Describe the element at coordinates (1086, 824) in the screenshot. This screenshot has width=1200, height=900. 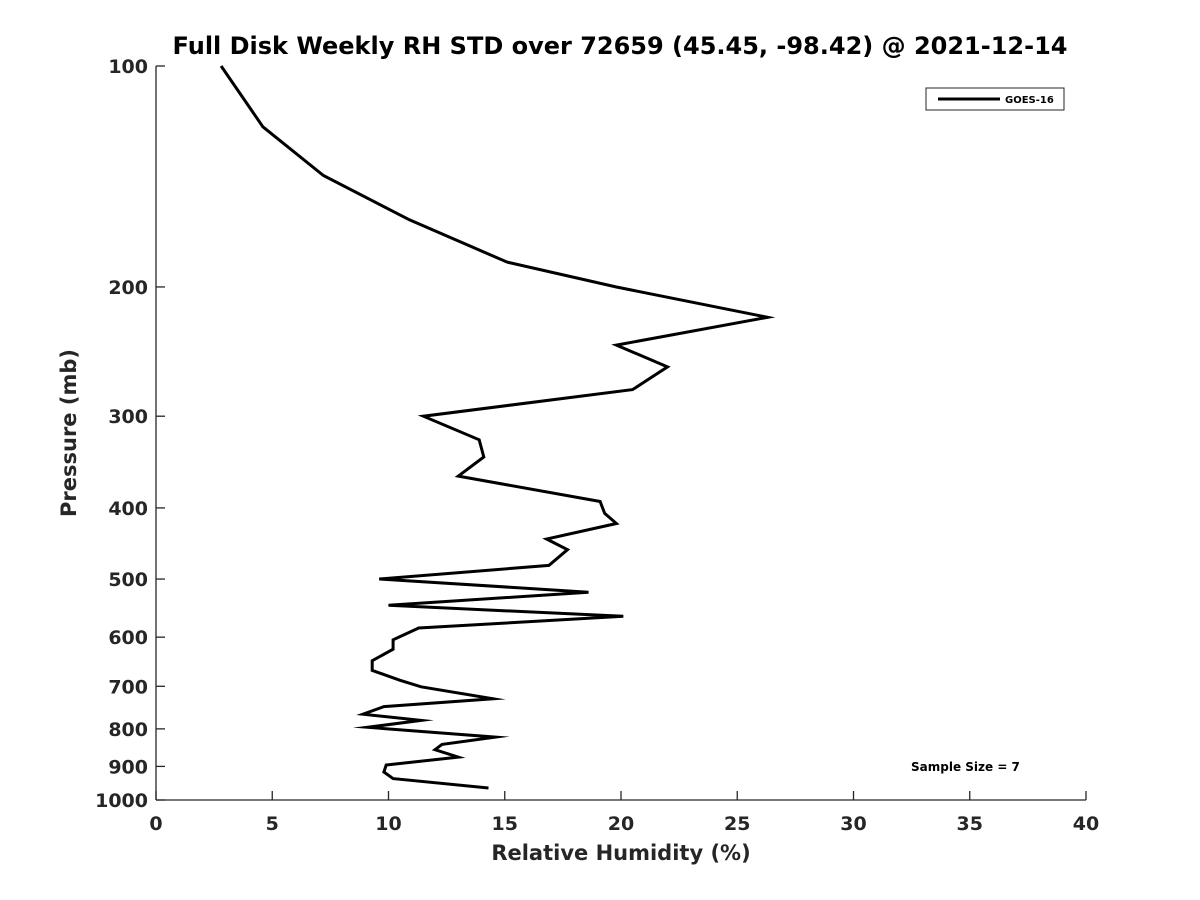
I see `x-tick-label: 40` at that location.